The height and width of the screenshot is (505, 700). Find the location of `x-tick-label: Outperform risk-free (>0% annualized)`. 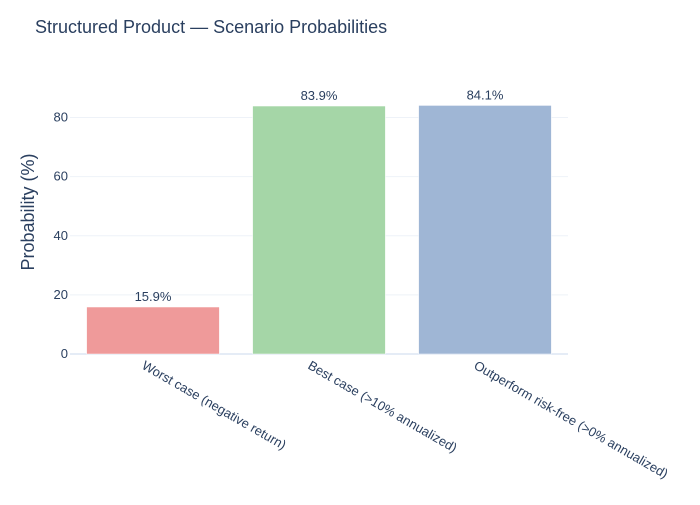

x-tick-label: Outperform risk-free (>0% annualized) is located at coordinates (571, 420).